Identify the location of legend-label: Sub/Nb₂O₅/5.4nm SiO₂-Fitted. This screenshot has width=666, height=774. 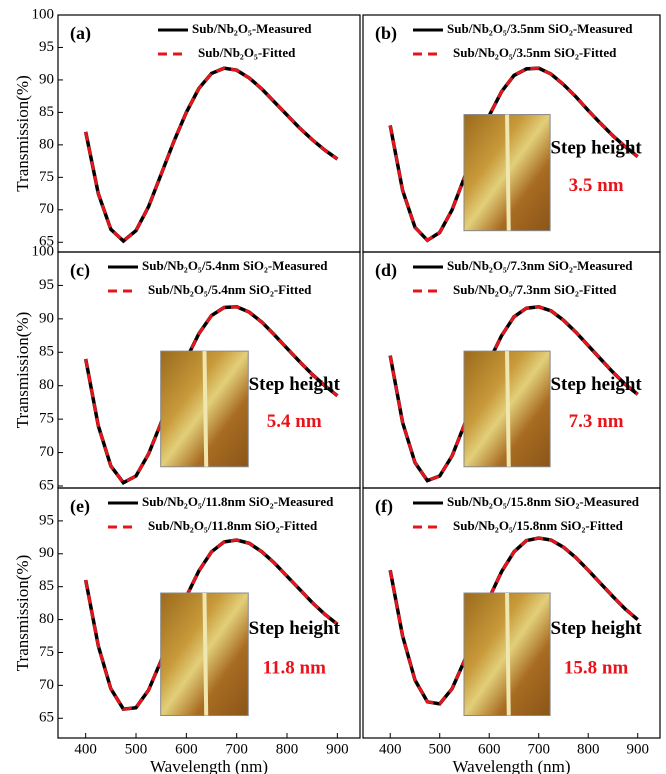
(230, 289).